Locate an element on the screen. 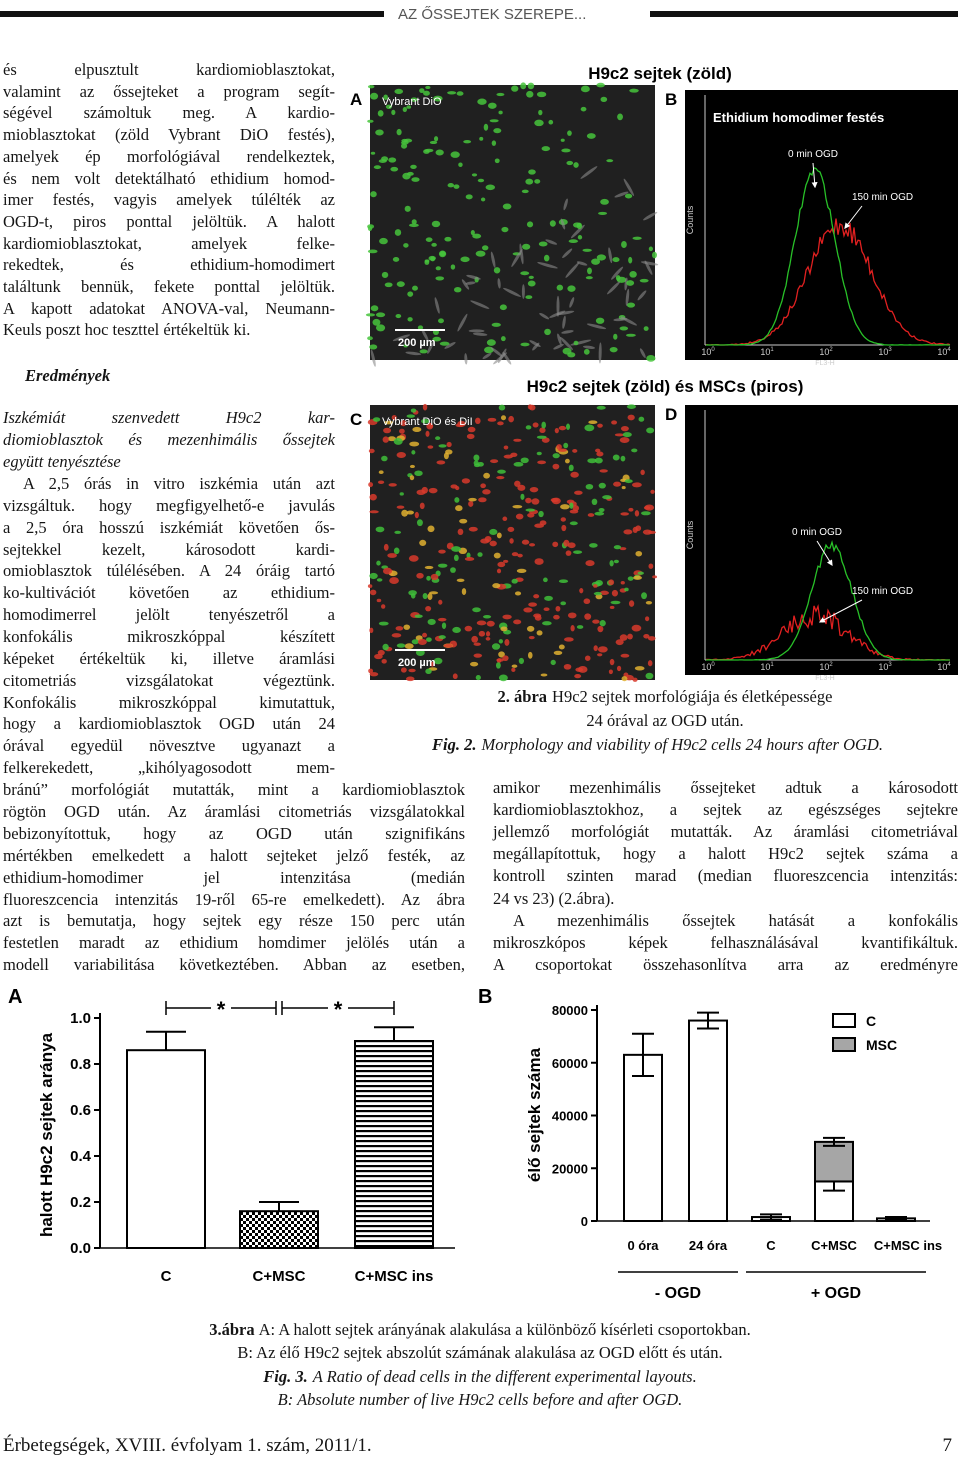  text-line: A kapott adatokat ANOVA-val, Neumann- is located at coordinates (169, 308).